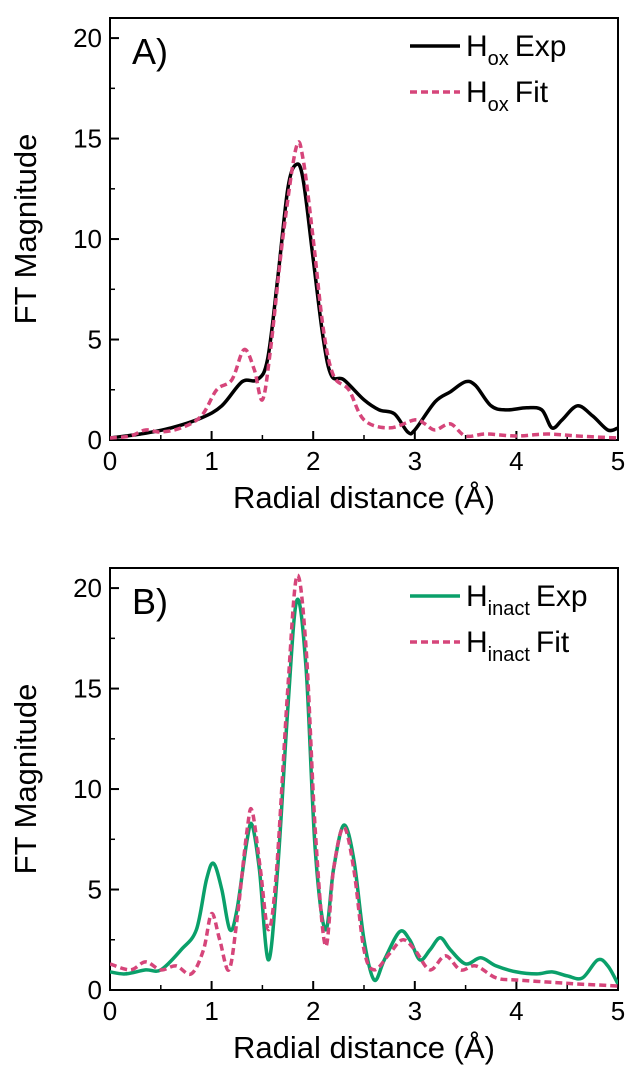 This screenshot has width=630, height=1072. What do you see at coordinates (150, 51) in the screenshot?
I see `panel-label: A)` at bounding box center [150, 51].